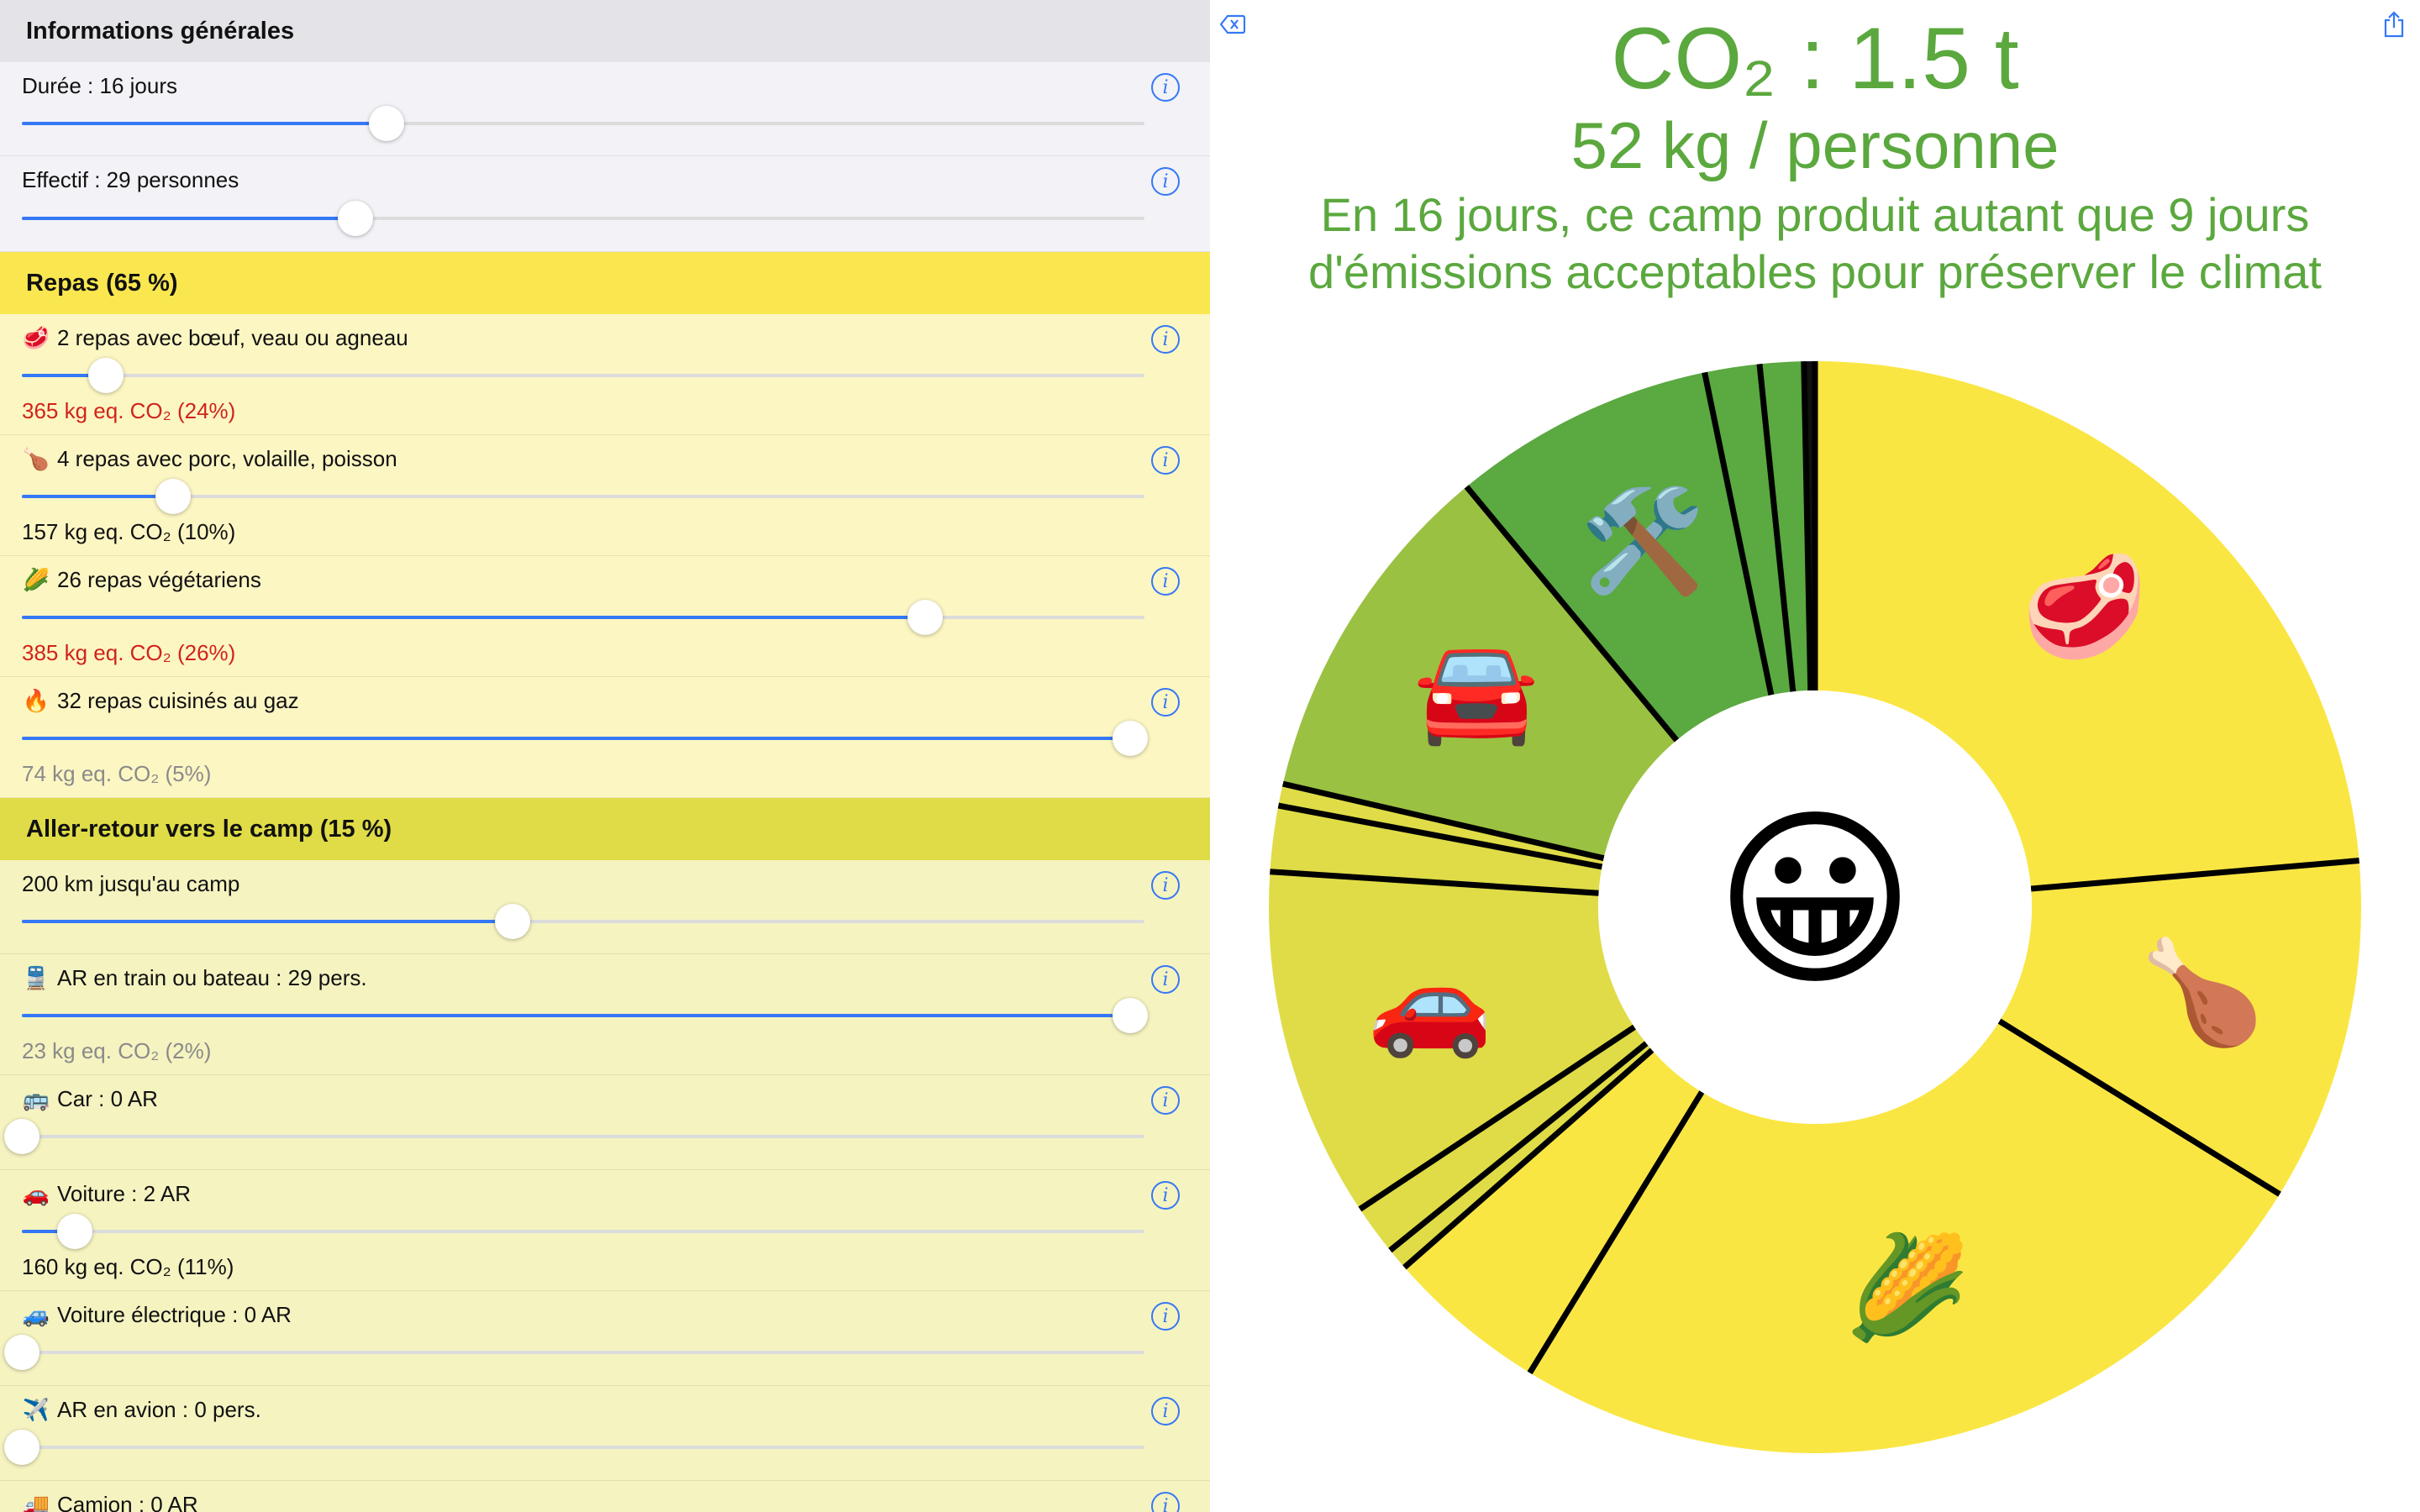 This screenshot has width=2420, height=1512. What do you see at coordinates (36, 1099) in the screenshot?
I see `item-emoji-icon: 🚌` at bounding box center [36, 1099].